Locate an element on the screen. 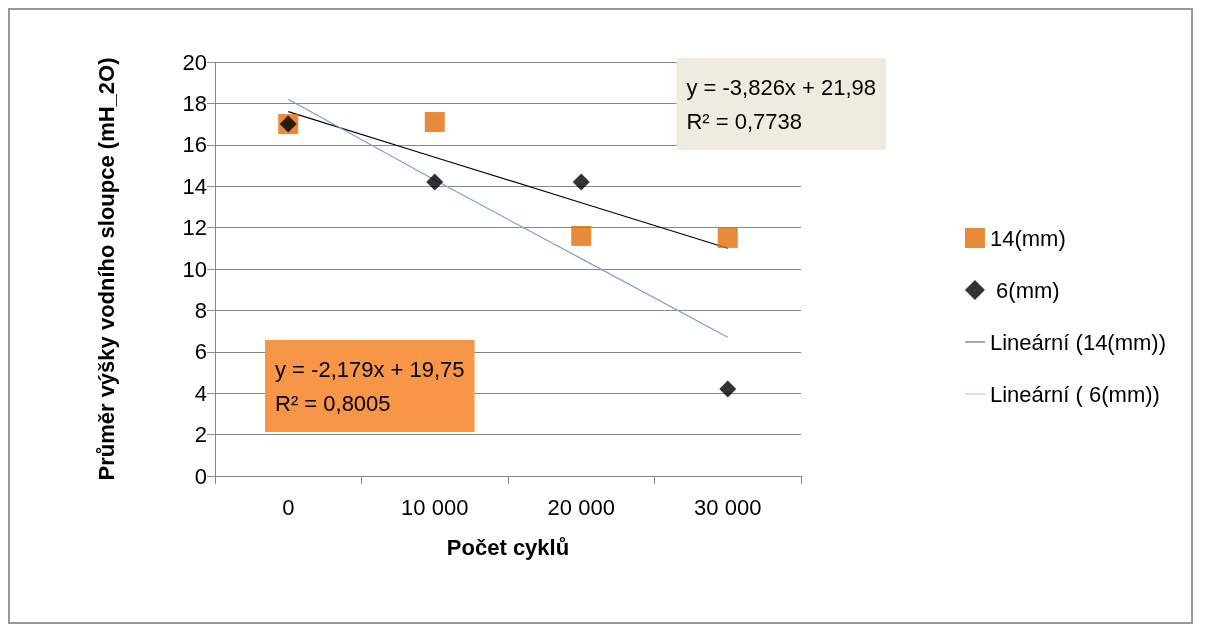  legend-label: Lineární (14(mm)) is located at coordinates (1077, 342).